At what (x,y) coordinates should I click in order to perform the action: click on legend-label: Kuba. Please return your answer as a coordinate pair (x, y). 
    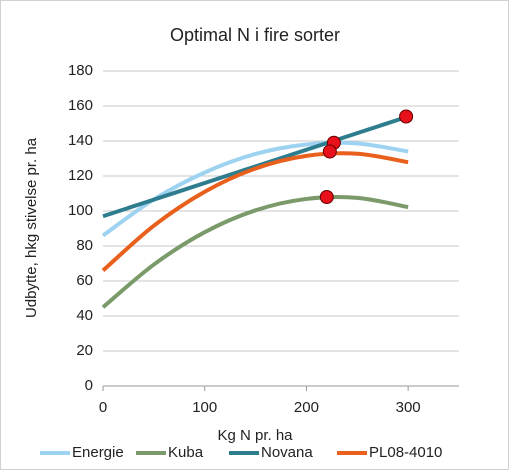
    Looking at the image, I should click on (186, 452).